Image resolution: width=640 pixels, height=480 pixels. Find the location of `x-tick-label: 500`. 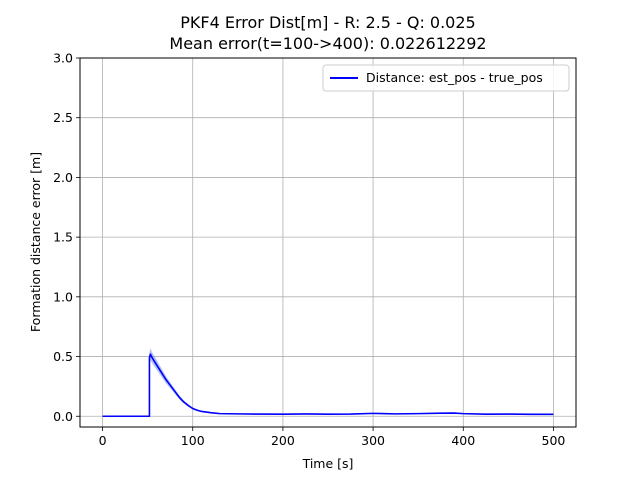

x-tick-label: 500 is located at coordinates (554, 440).